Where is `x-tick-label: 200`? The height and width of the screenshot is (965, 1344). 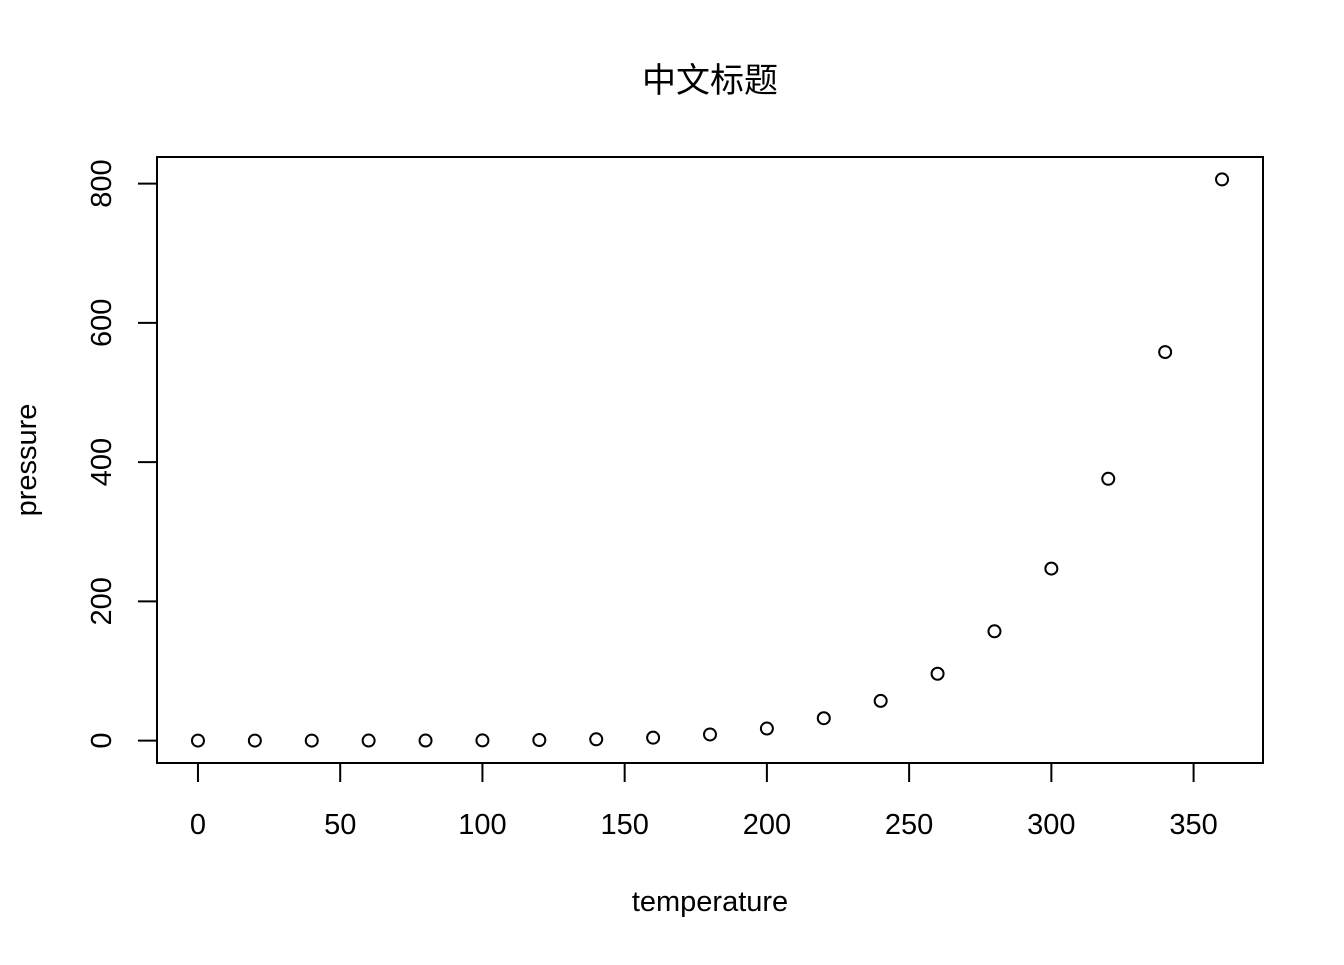 x-tick-label: 200 is located at coordinates (767, 825).